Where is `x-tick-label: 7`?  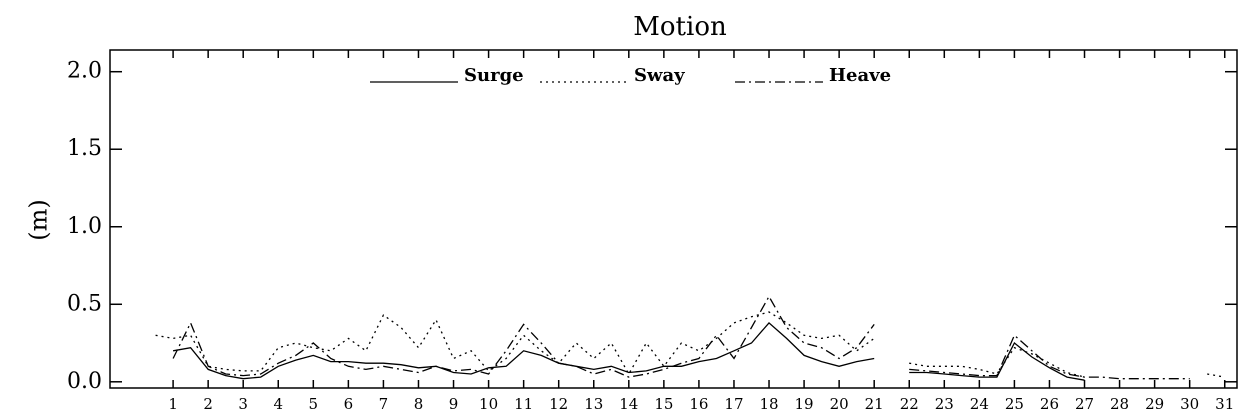 x-tick-label: 7 is located at coordinates (384, 404).